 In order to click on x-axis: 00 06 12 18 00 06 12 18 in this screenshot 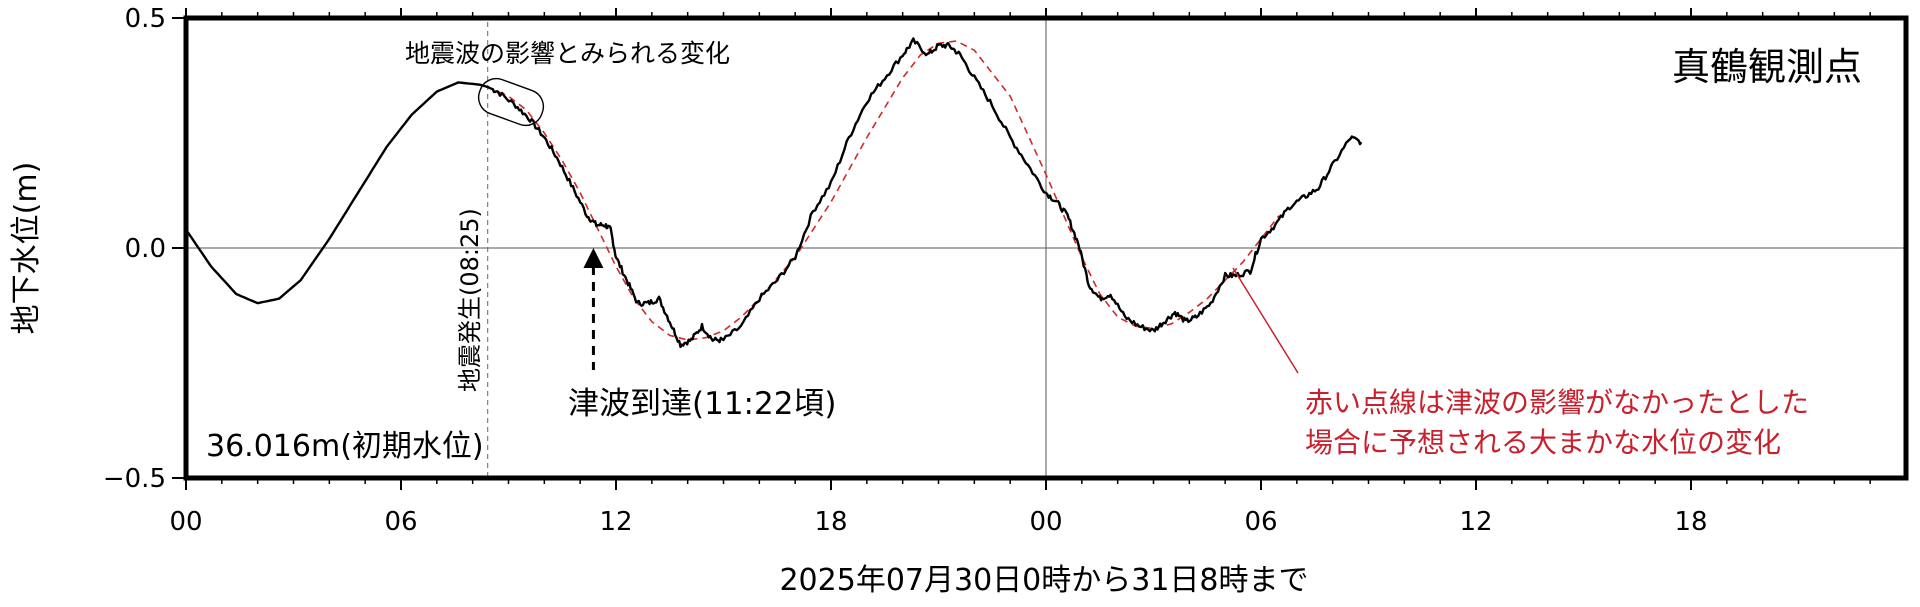, I will do `click(938, 507)`.